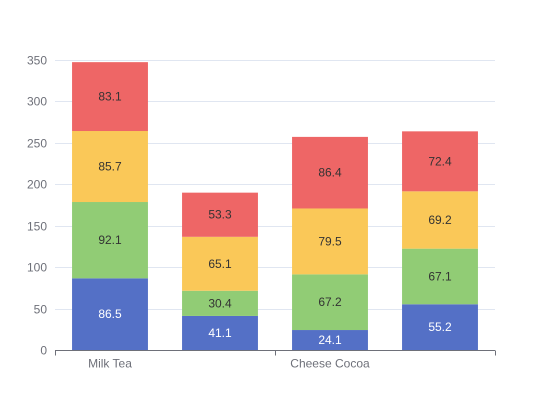  Describe the element at coordinates (43, 351) in the screenshot. I see `y-tick-label: 0` at that location.